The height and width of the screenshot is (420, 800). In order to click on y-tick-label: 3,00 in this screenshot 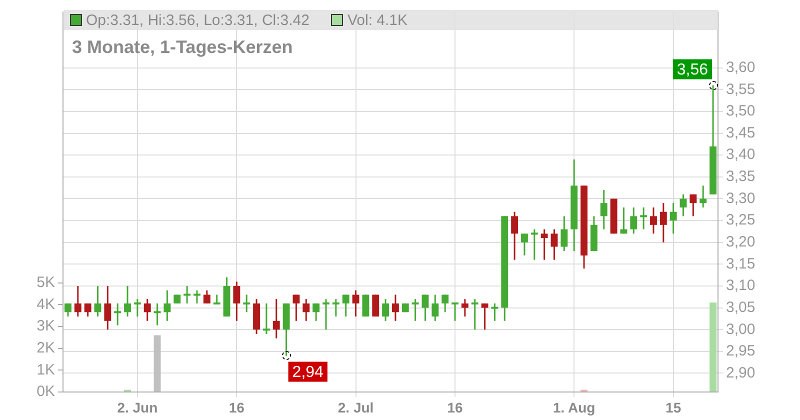, I will do `click(741, 329)`.